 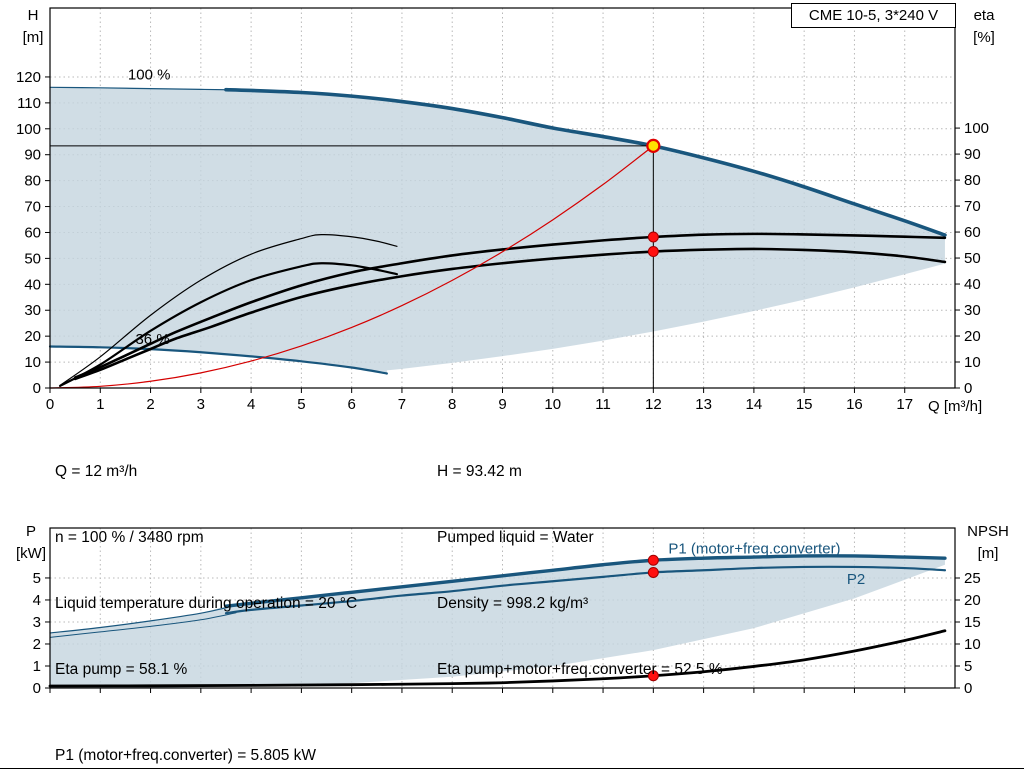 I want to click on pump-model-title-box: CME 10-5, 3*240 V, so click(x=873, y=15).